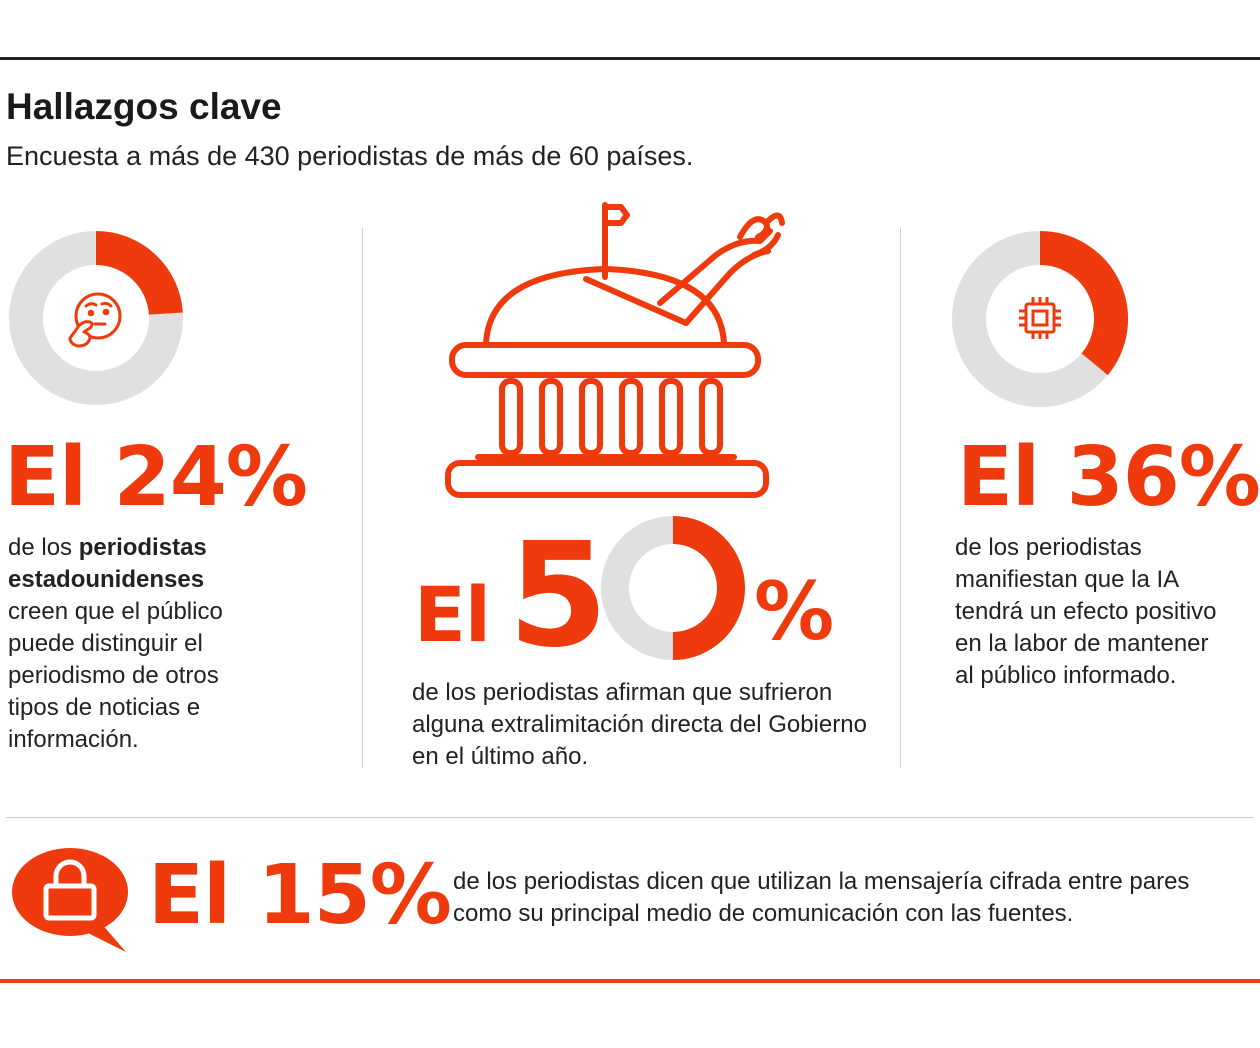  Describe the element at coordinates (156, 477) in the screenshot. I see `stat-24-headline: El 24%` at that location.